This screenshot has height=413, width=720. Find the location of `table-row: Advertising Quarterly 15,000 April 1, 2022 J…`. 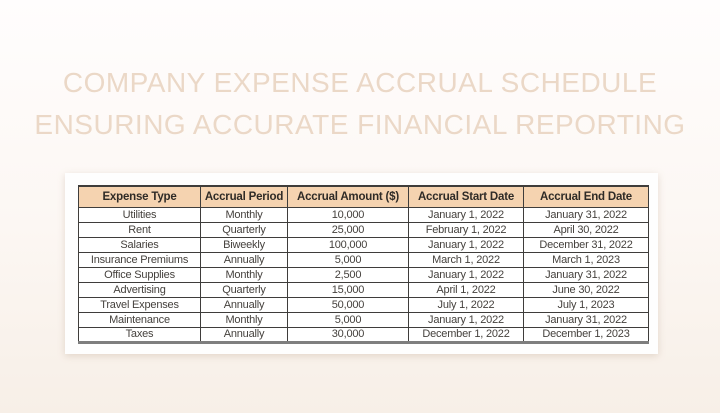

table-row: Advertising Quarterly 15,000 April 1, 2022 J… is located at coordinates (363, 289).